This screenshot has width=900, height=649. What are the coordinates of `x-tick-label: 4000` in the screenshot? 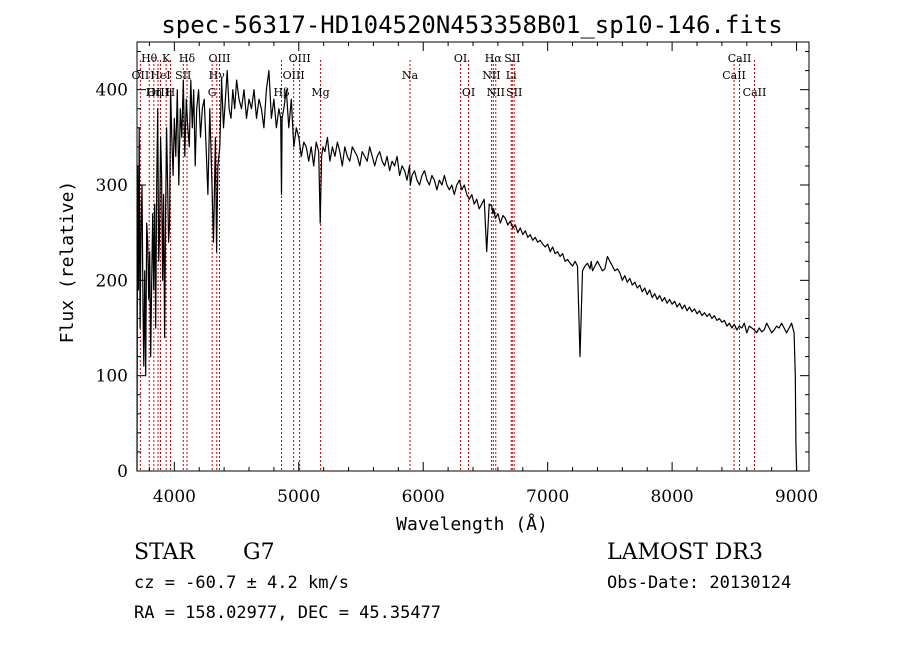 It's located at (174, 497).